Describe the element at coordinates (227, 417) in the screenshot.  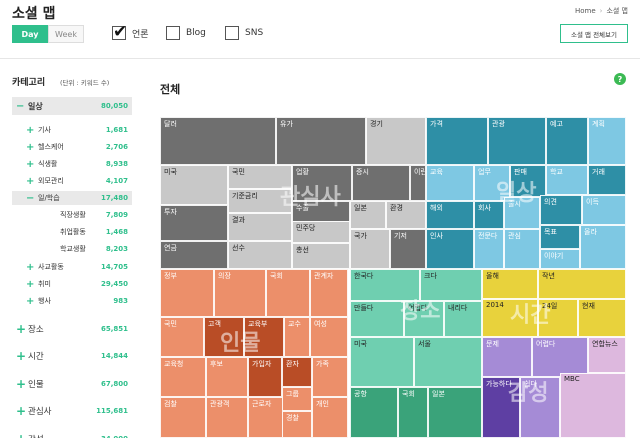
I see `treemap-cell: 관광객` at that location.